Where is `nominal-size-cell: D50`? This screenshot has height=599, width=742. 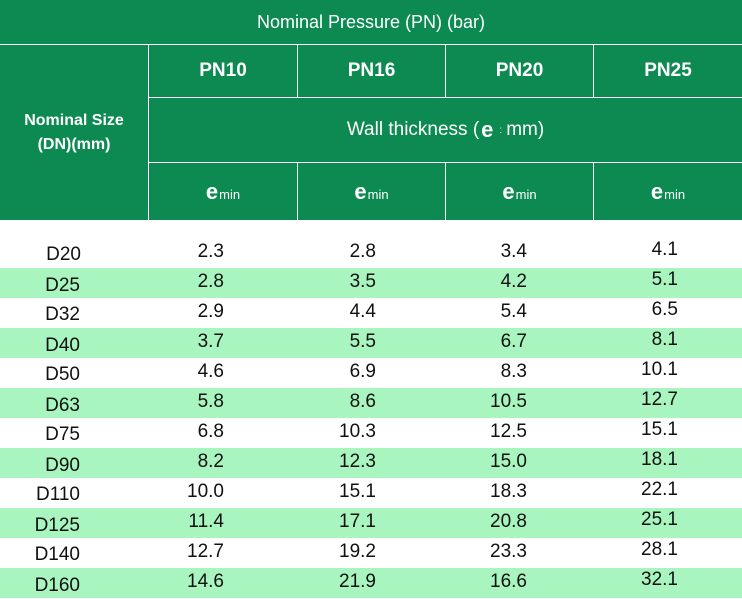 nominal-size-cell: D50 is located at coordinates (62, 374).